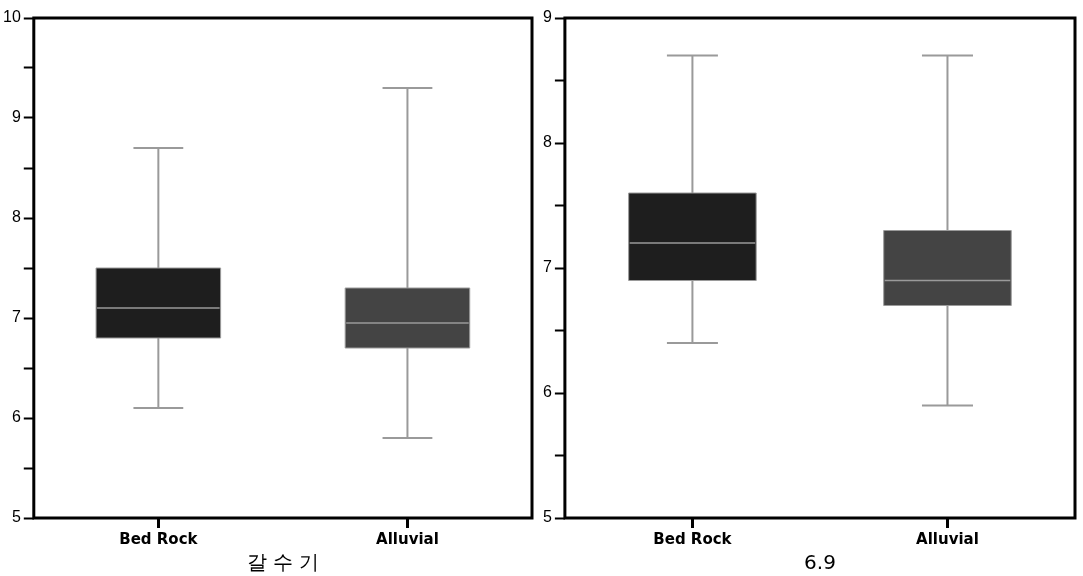 Image resolution: width=1083 pixels, height=576 pixels. Describe the element at coordinates (820, 562) in the screenshot. I see `x-axis-title: 6.9` at that location.